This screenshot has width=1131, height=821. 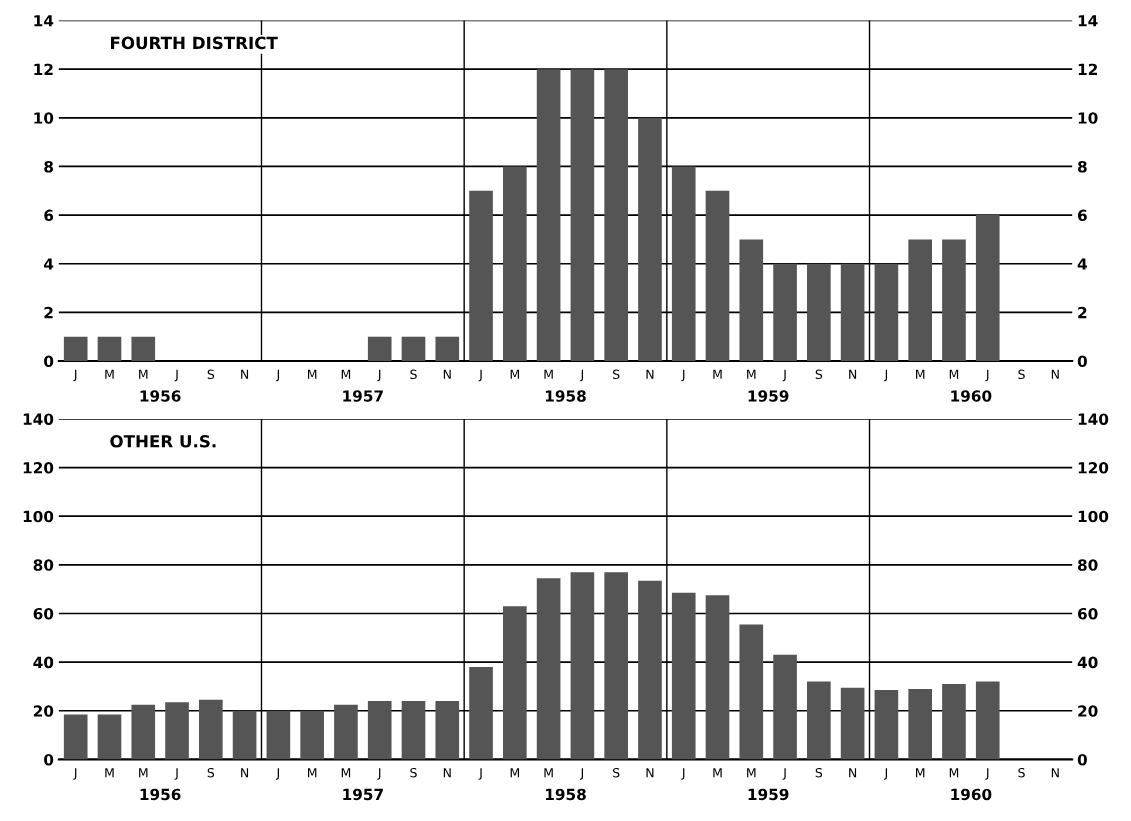 I want to click on y-tick-label: 12, so click(x=43, y=69).